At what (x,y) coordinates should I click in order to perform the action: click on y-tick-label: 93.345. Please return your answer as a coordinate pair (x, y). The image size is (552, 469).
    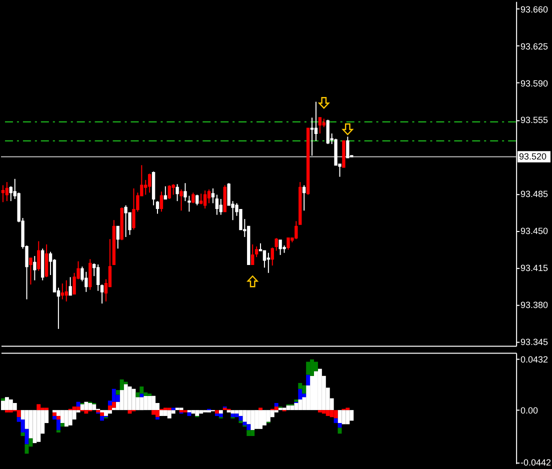
    Looking at the image, I should click on (534, 342).